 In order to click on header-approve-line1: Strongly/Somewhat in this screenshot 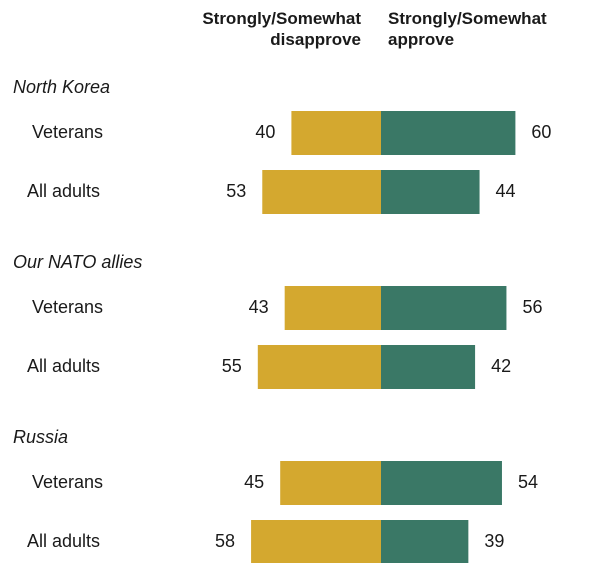, I will do `click(467, 18)`.